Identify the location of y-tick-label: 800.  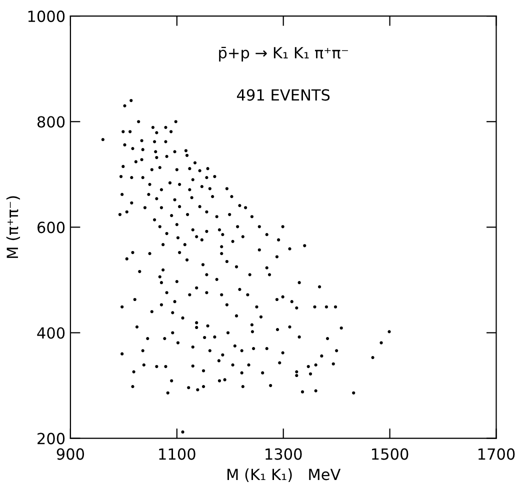
(51, 122).